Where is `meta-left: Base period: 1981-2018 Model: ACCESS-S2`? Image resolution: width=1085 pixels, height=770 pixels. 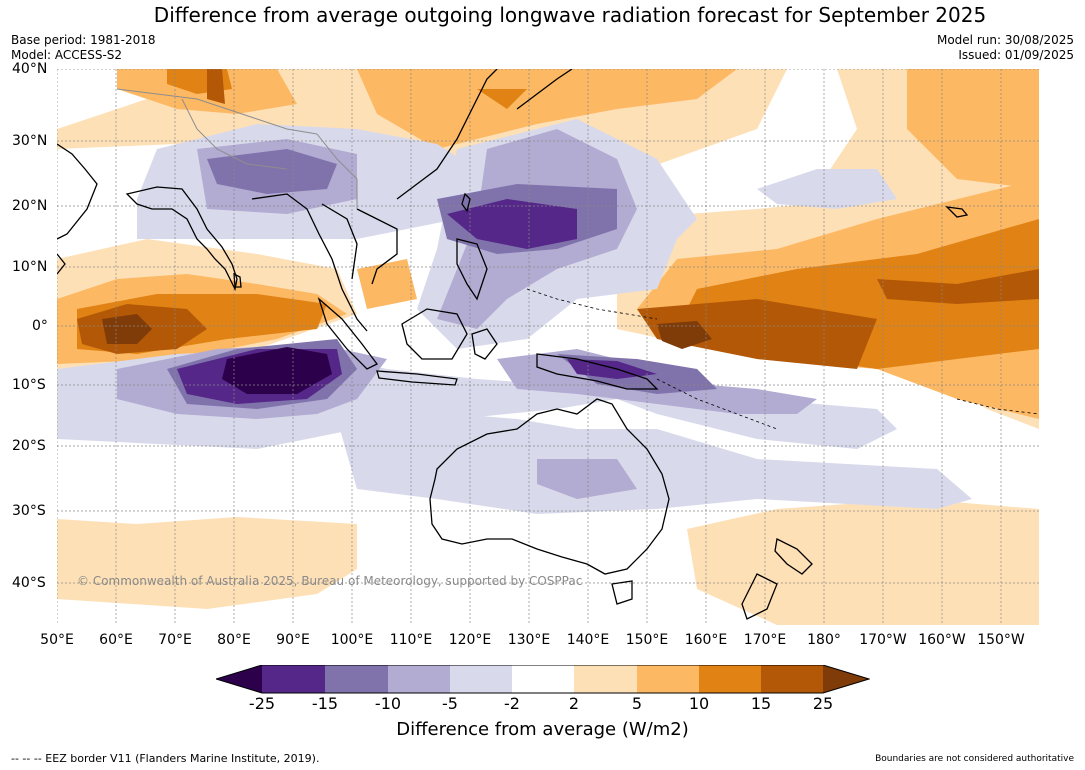
meta-left: Base period: 1981-2018 Model: ACCESS-S2 is located at coordinates (83, 48).